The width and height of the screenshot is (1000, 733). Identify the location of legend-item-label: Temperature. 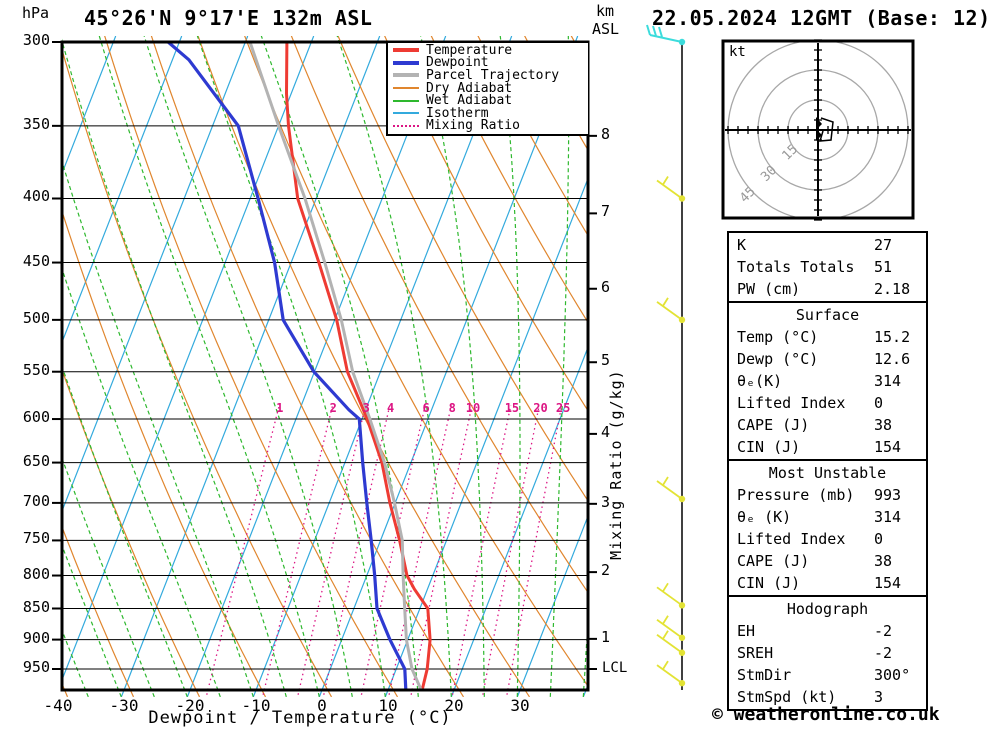
(469, 50).